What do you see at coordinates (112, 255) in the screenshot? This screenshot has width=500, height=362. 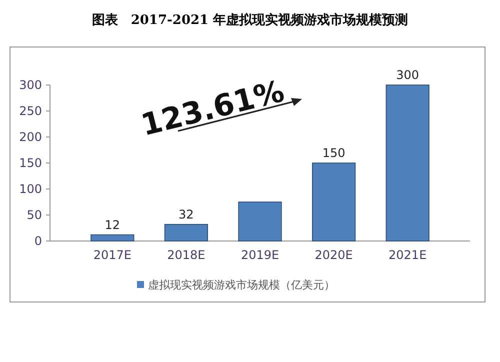 I see `x-tick-label: 2017E` at bounding box center [112, 255].